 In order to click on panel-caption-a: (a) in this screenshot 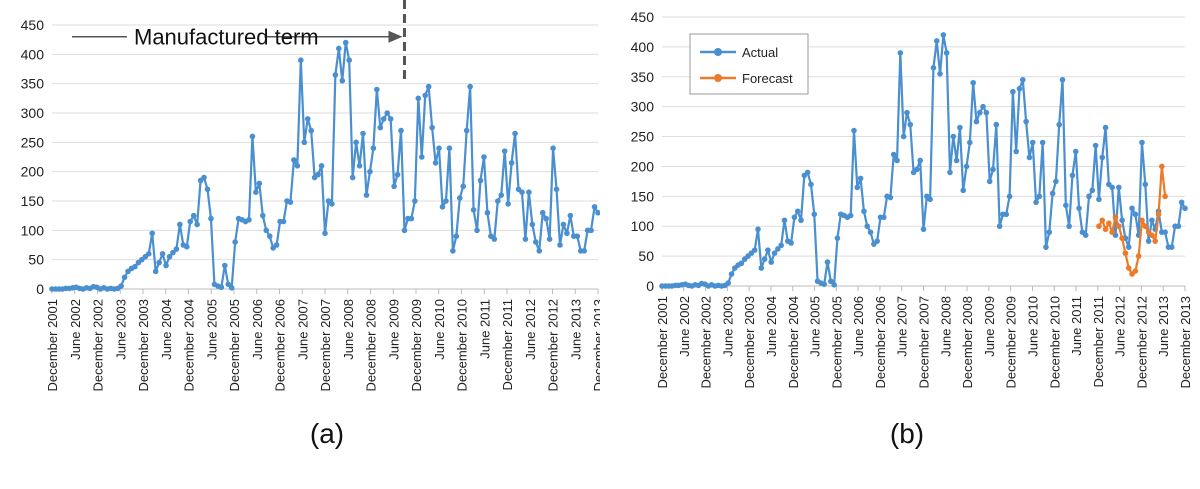, I will do `click(327, 433)`.